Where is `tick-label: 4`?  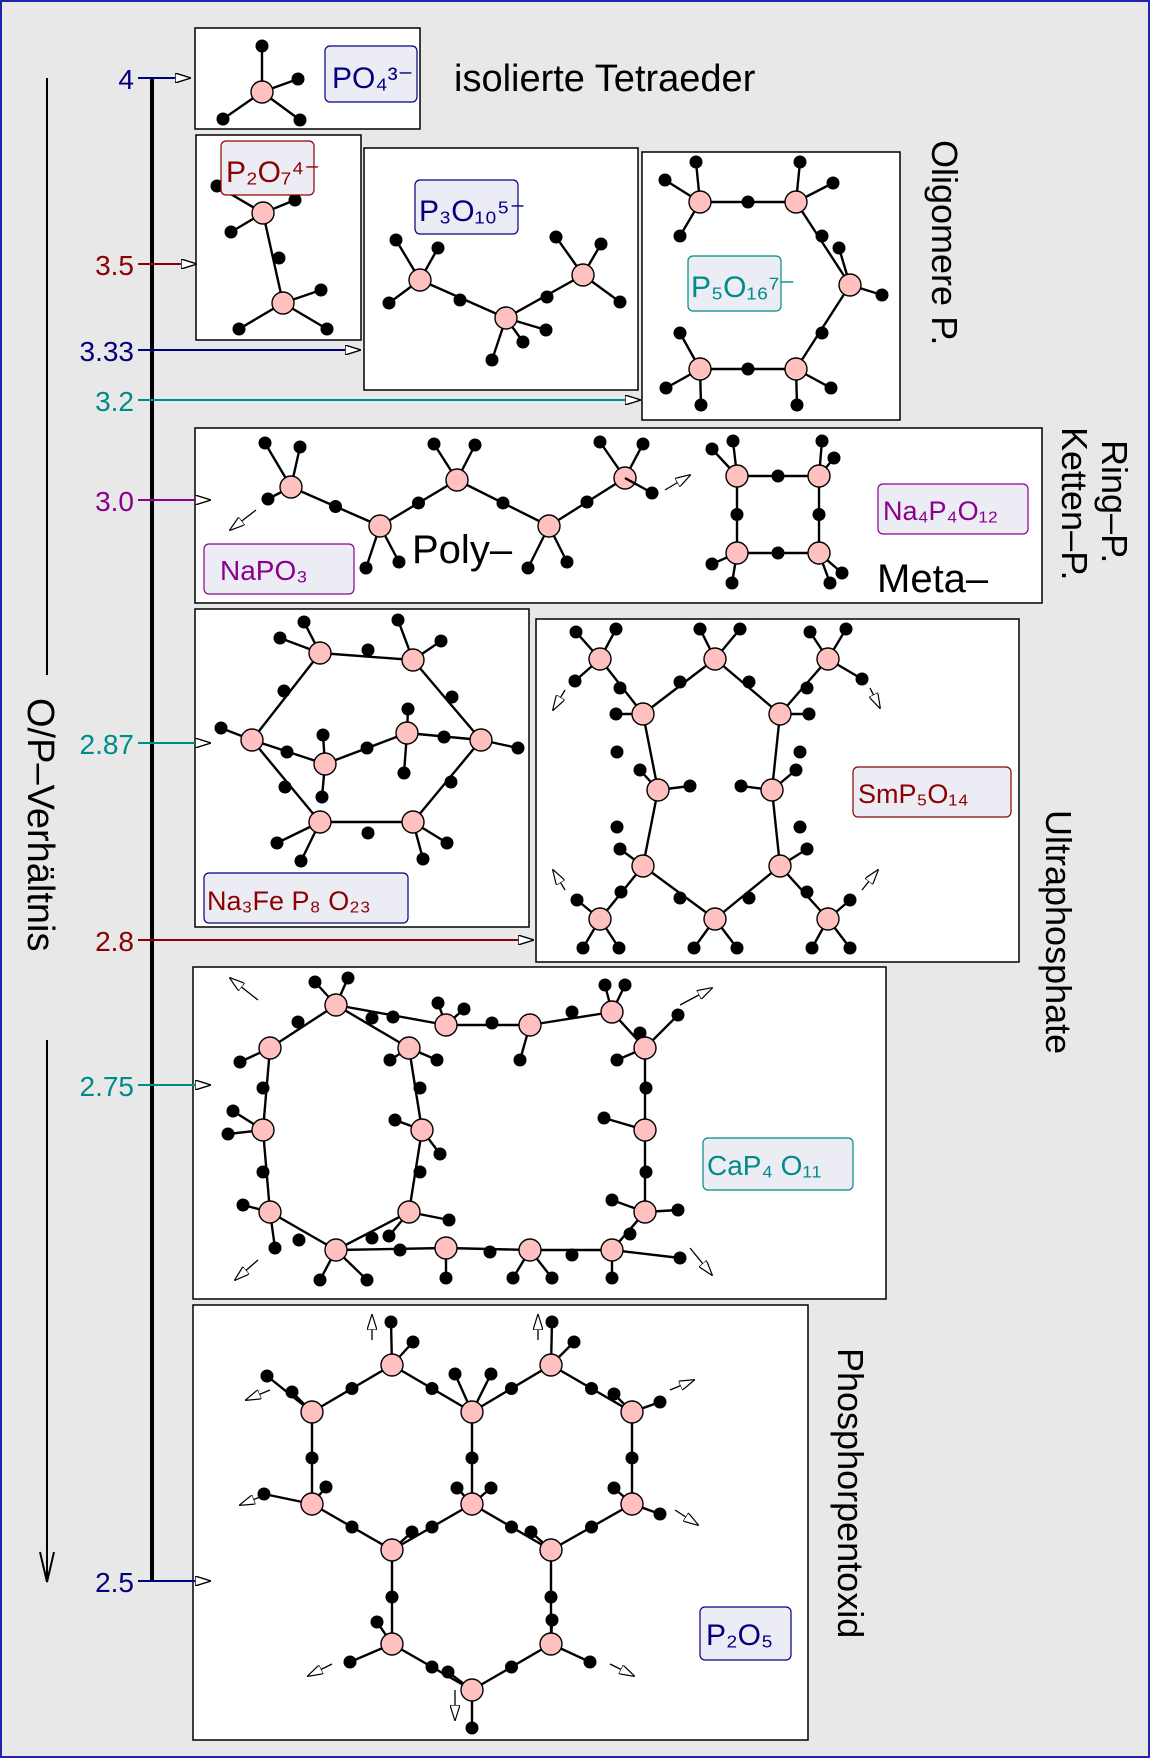
tick-label: 4 is located at coordinates (126, 79).